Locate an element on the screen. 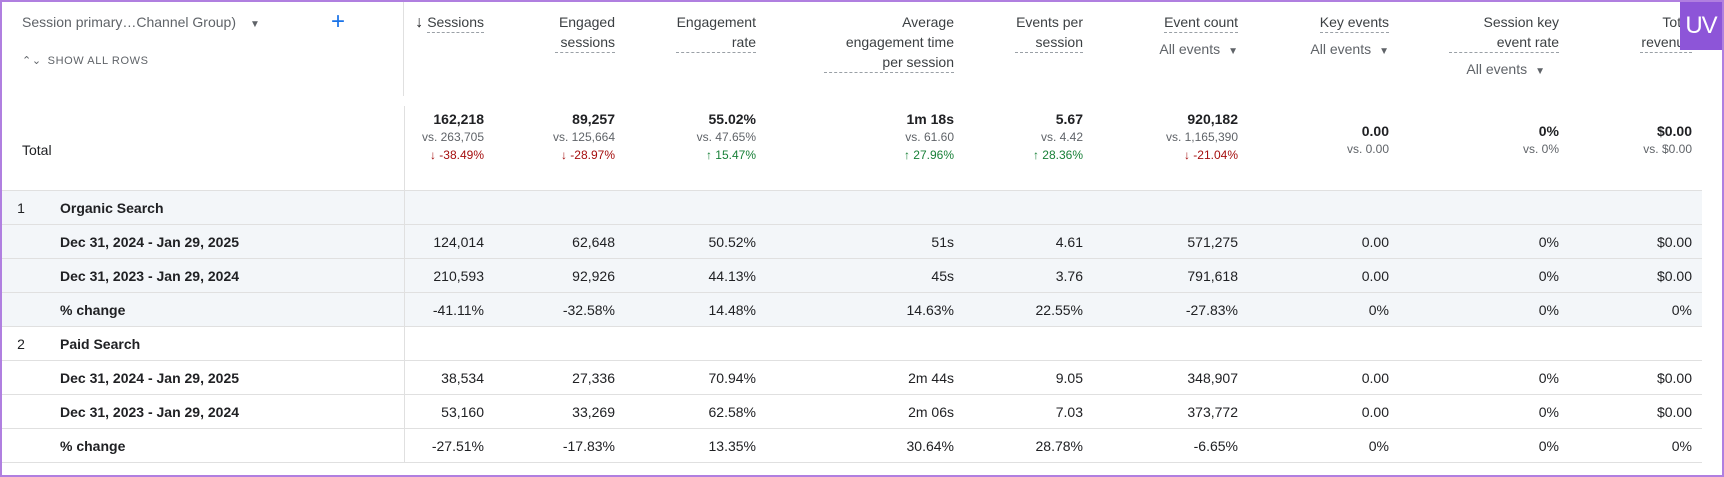 This screenshot has height=477, width=1724. col-key-events-label: Key events is located at coordinates (1354, 22).